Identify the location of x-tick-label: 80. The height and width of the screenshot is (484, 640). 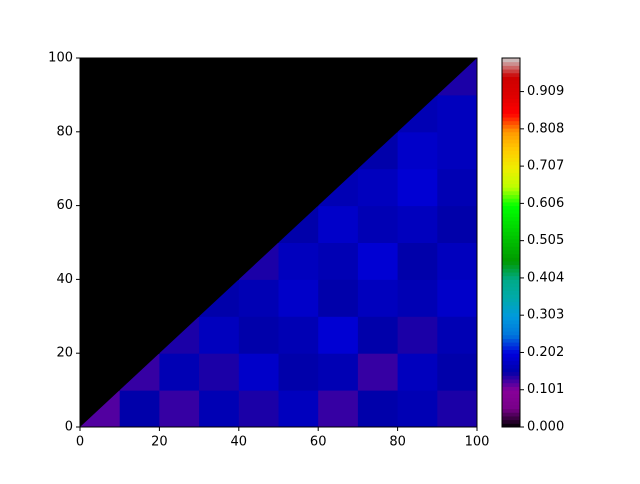
(397, 442).